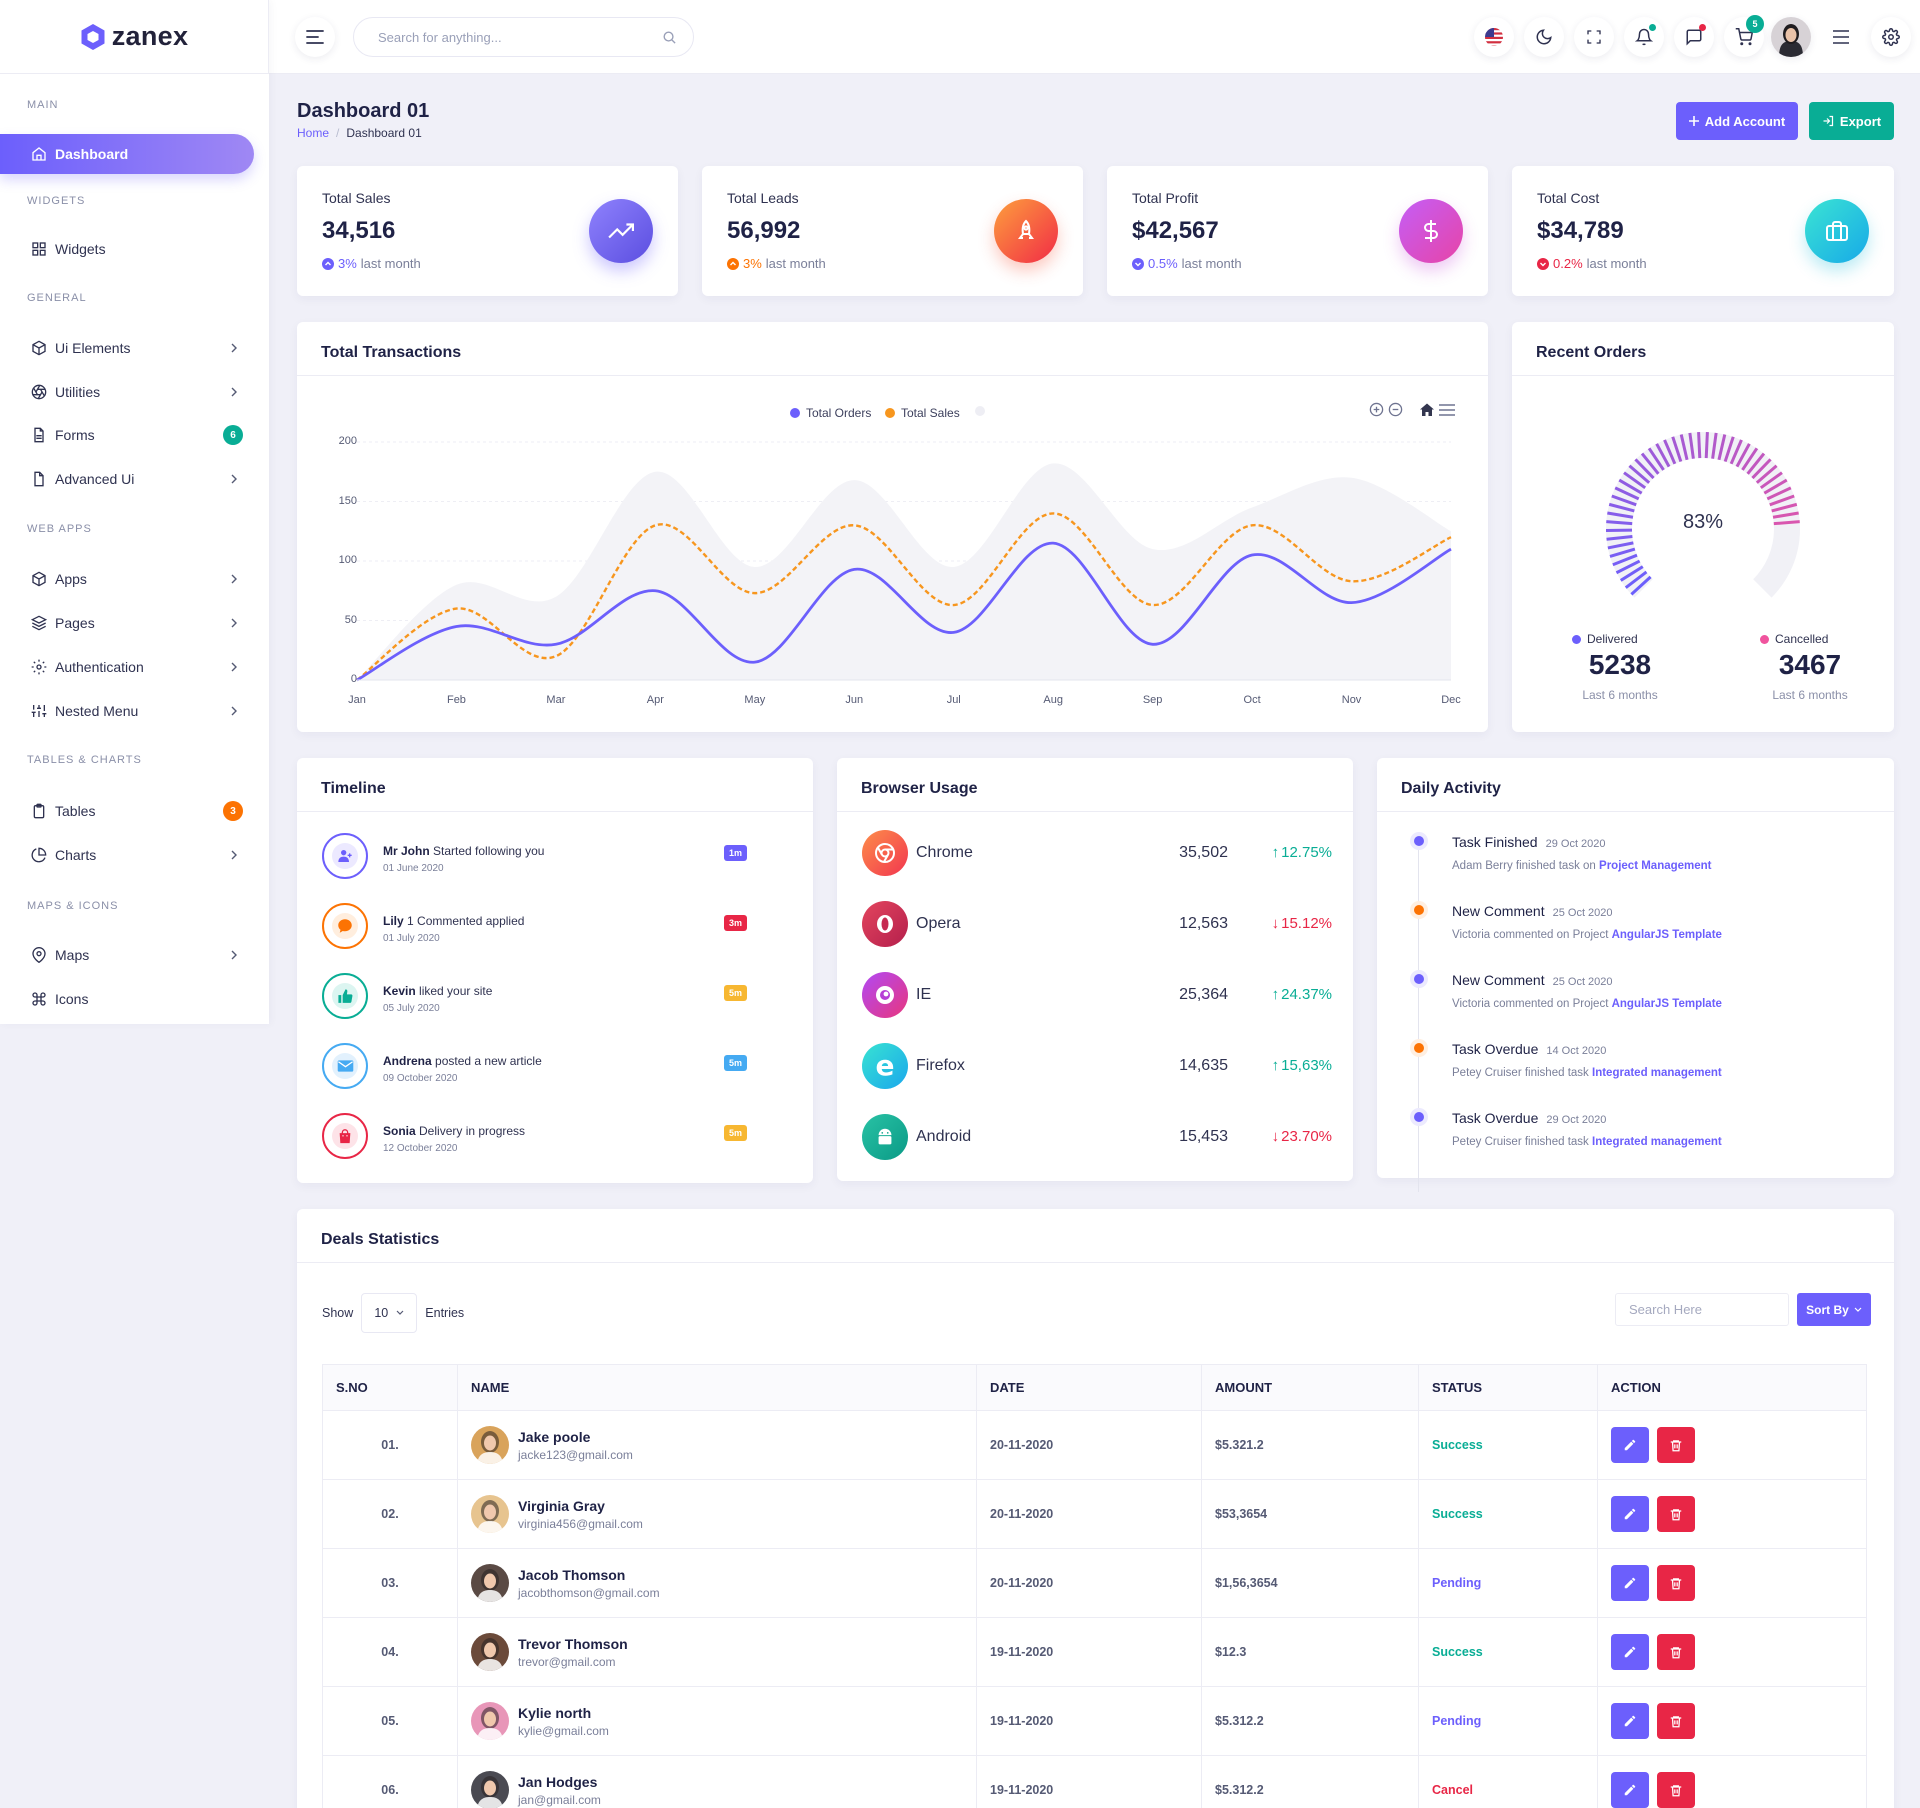 The width and height of the screenshot is (1920, 1808). What do you see at coordinates (1187, 263) in the screenshot?
I see `stat-change: 0.5% last month` at bounding box center [1187, 263].